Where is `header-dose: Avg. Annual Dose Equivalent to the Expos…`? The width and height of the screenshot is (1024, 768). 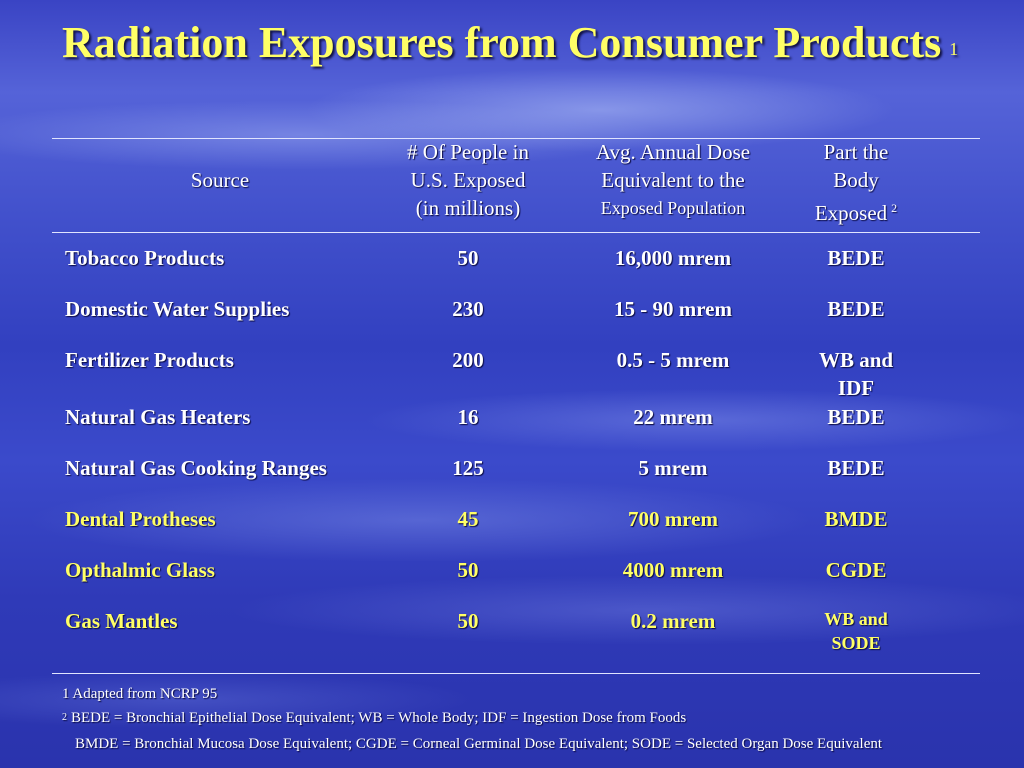 header-dose: Avg. Annual Dose Equivalent to the Expos… is located at coordinates (673, 180).